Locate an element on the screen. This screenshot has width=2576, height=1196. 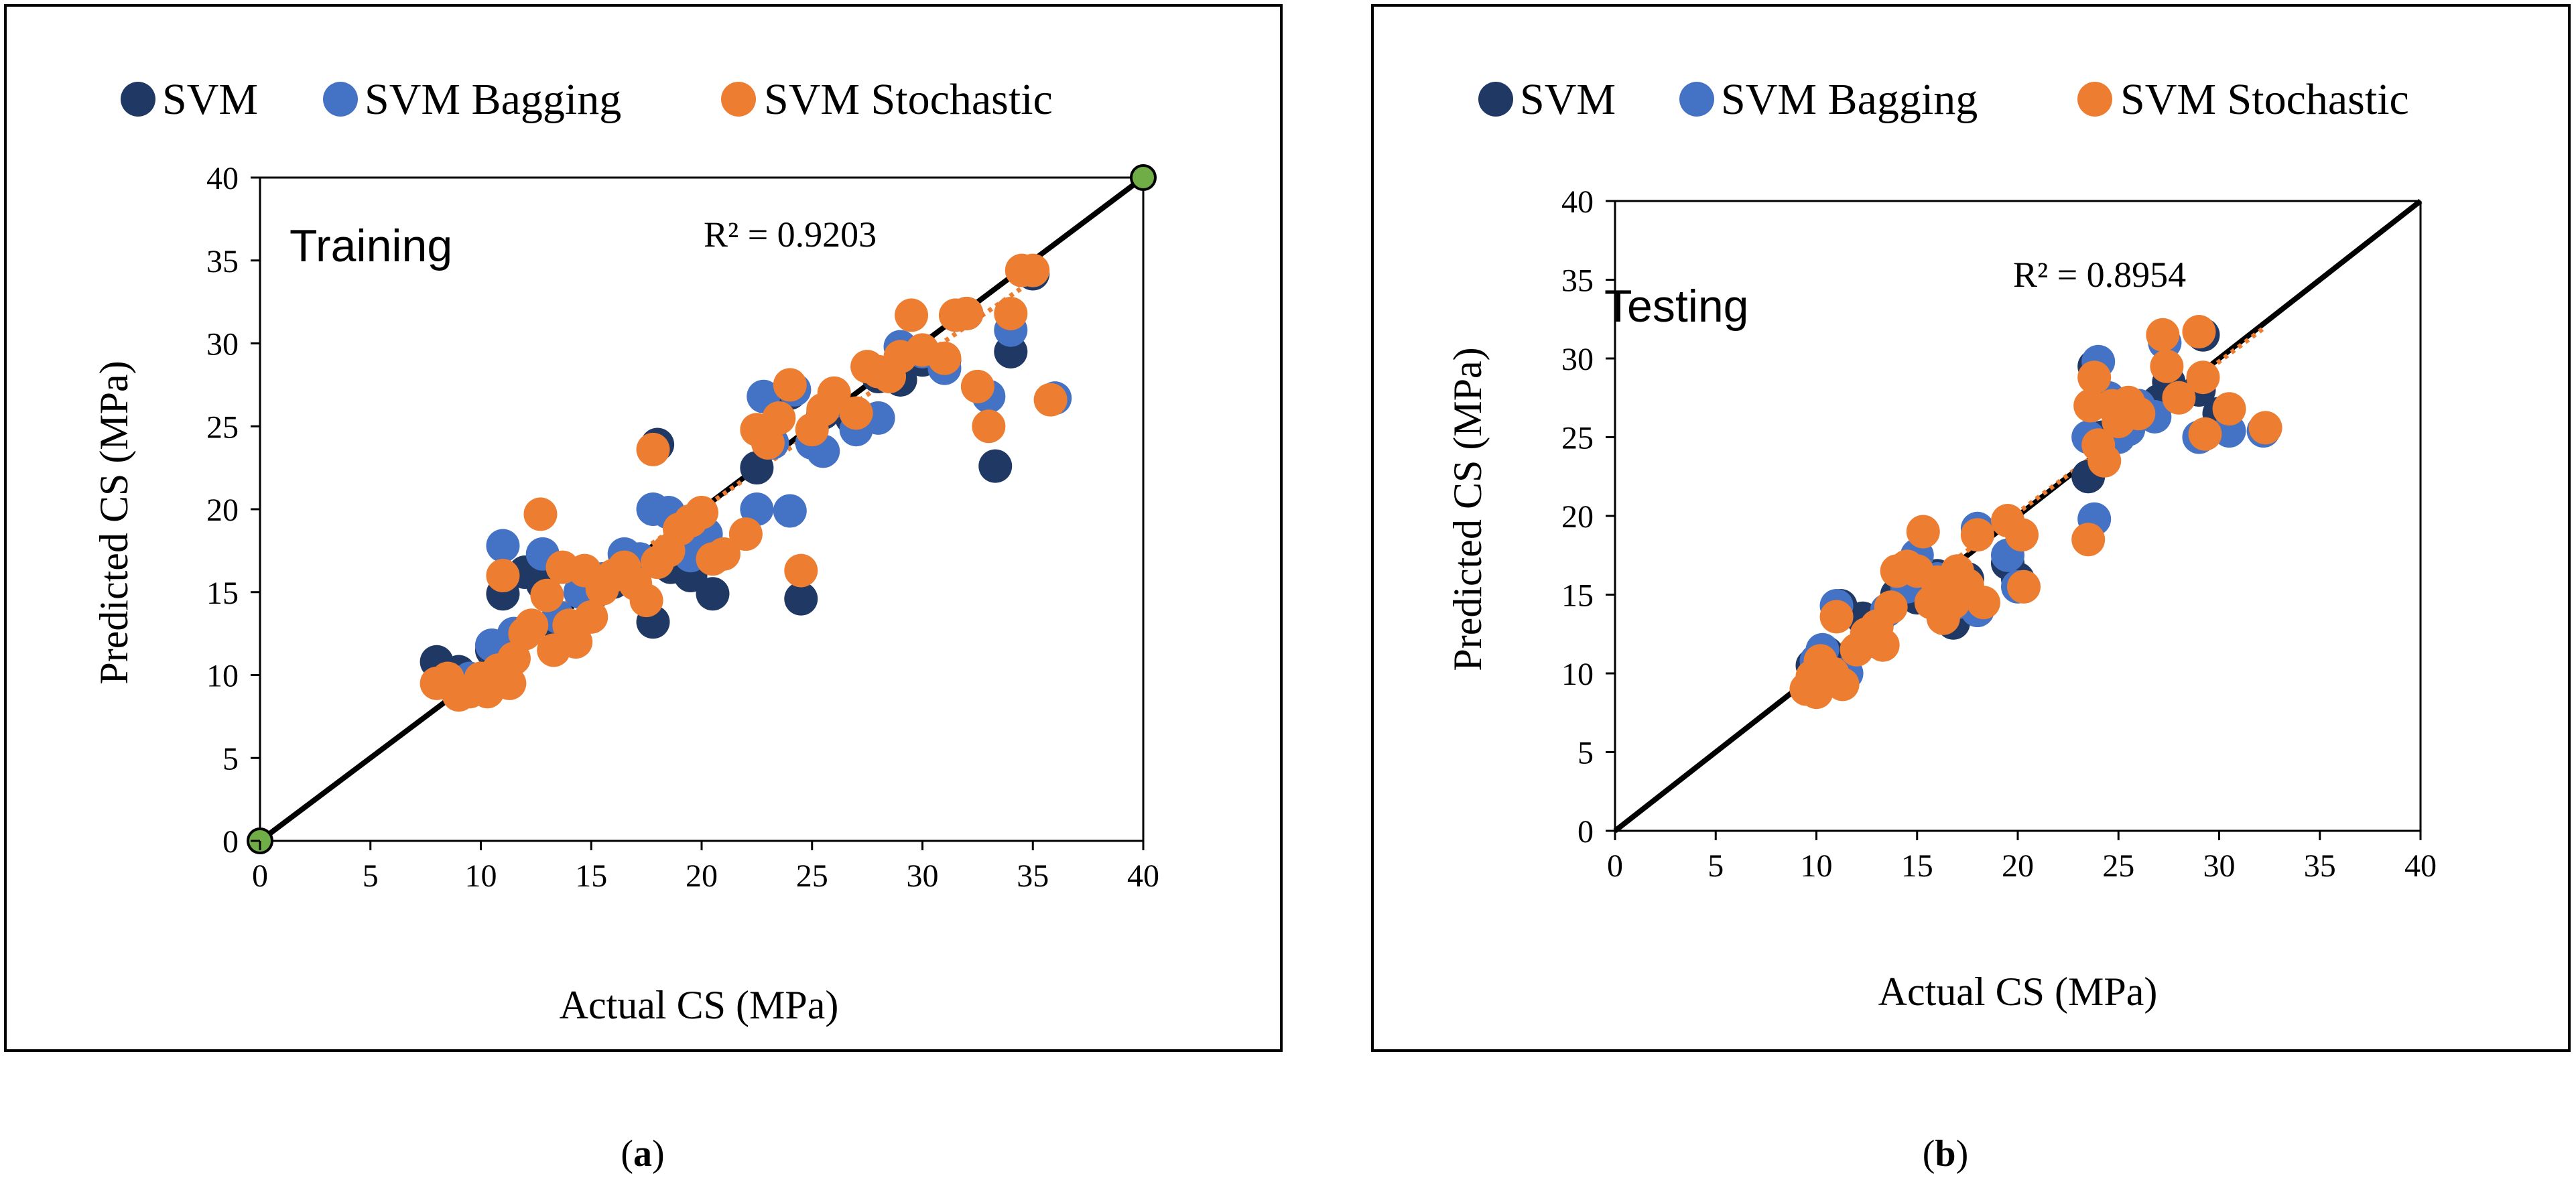
chart-a-caption-letter: a is located at coordinates (642, 1154).